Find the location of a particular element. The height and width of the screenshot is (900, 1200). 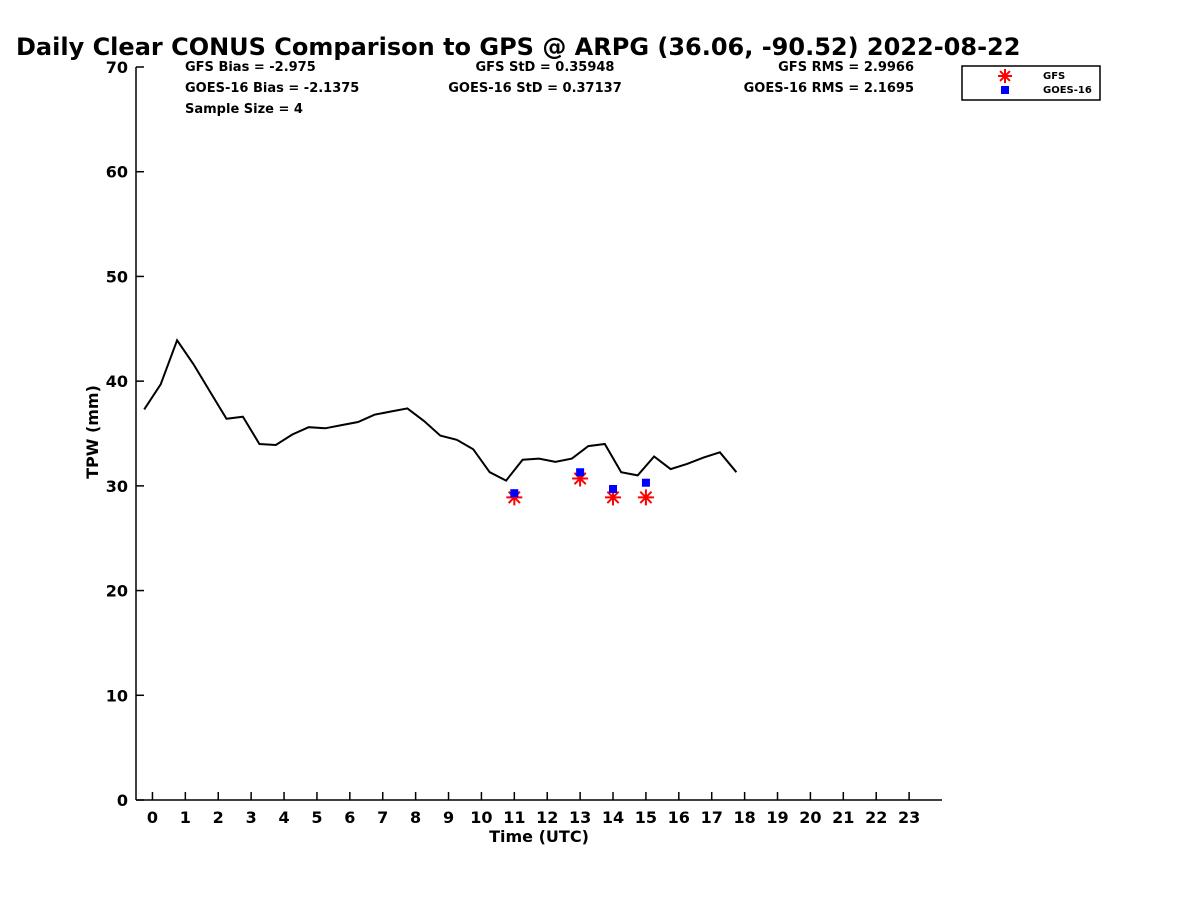

x-tick-label: 0 is located at coordinates (152, 817).